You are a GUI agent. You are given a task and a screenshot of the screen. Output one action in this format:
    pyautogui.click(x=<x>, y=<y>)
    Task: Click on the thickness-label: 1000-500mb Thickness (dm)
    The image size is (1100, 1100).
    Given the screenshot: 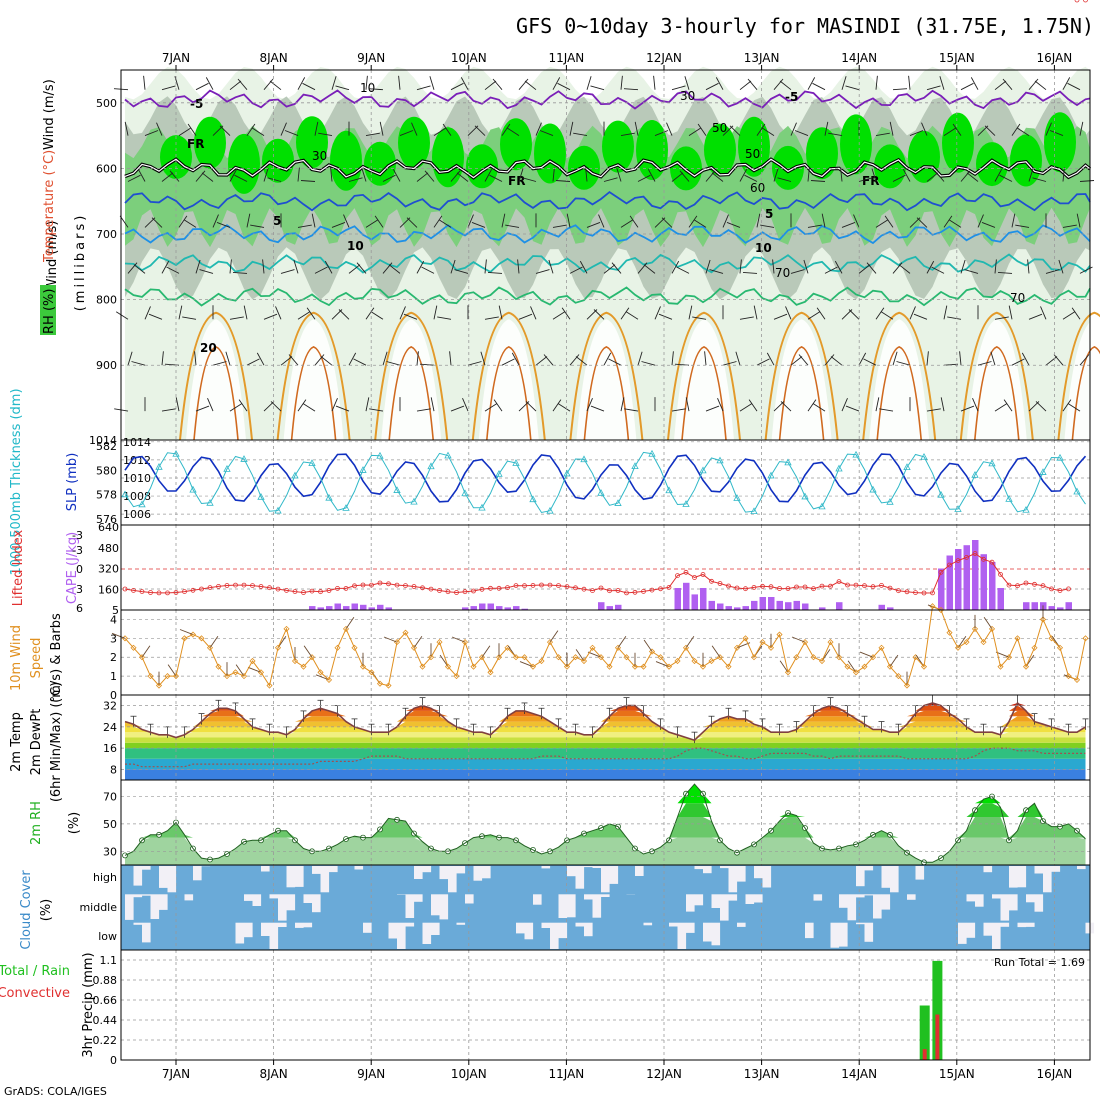 What is the action you would take?
    pyautogui.click(x=16, y=481)
    